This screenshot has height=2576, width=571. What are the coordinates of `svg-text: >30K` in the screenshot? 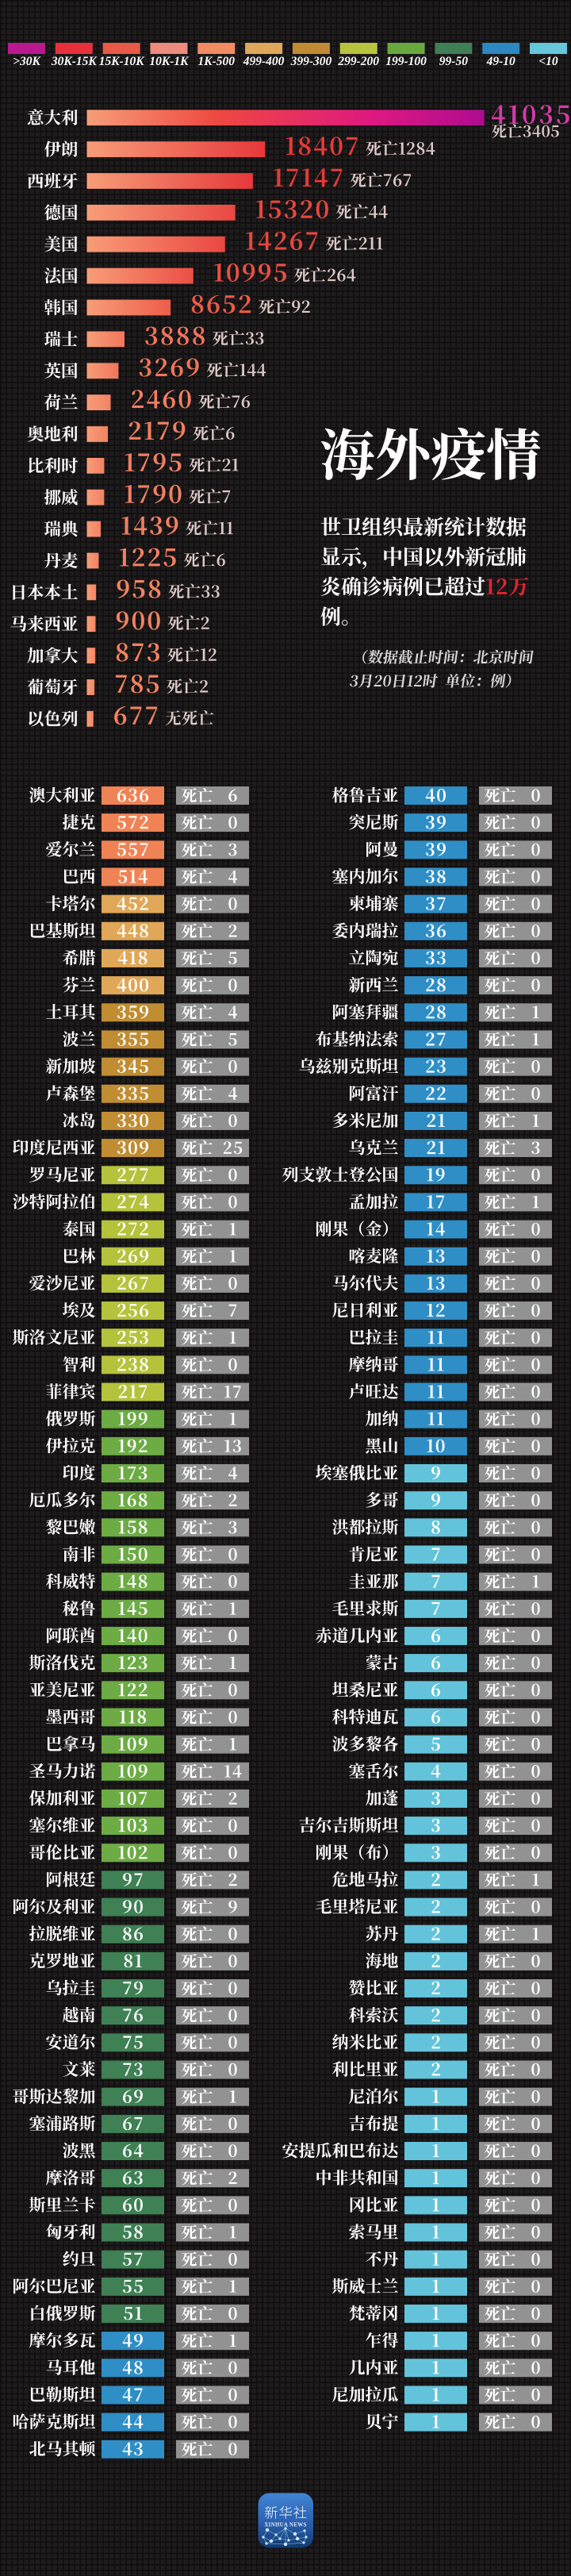 It's located at (27, 61).